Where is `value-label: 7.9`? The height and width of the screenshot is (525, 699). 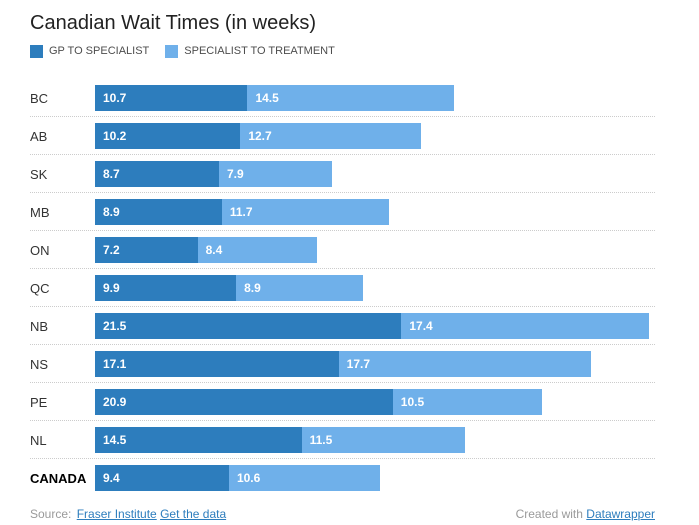 value-label: 7.9 is located at coordinates (235, 174).